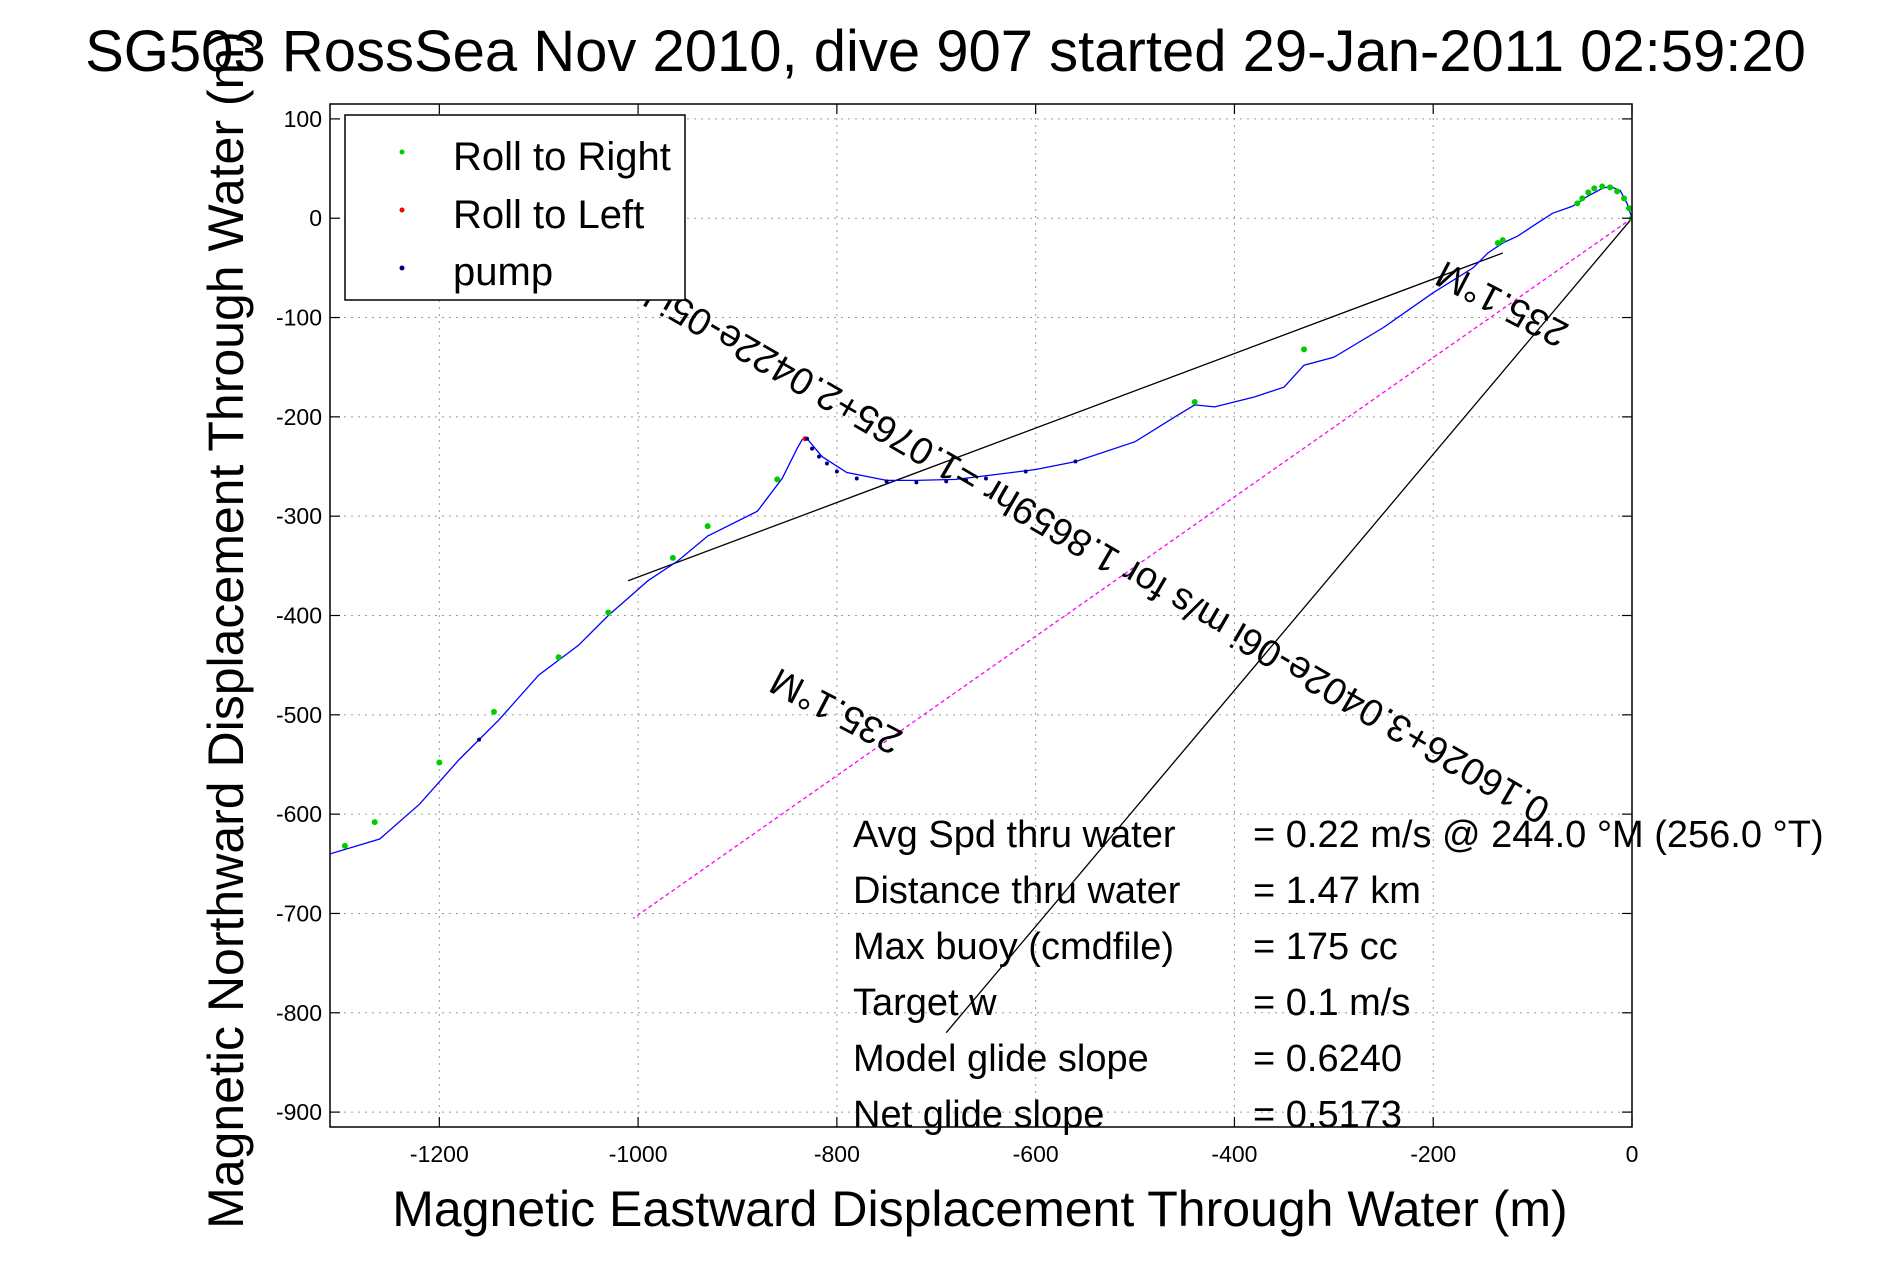 The width and height of the screenshot is (1891, 1262). I want to click on stat-value: = 1.47 km, so click(1337, 891).